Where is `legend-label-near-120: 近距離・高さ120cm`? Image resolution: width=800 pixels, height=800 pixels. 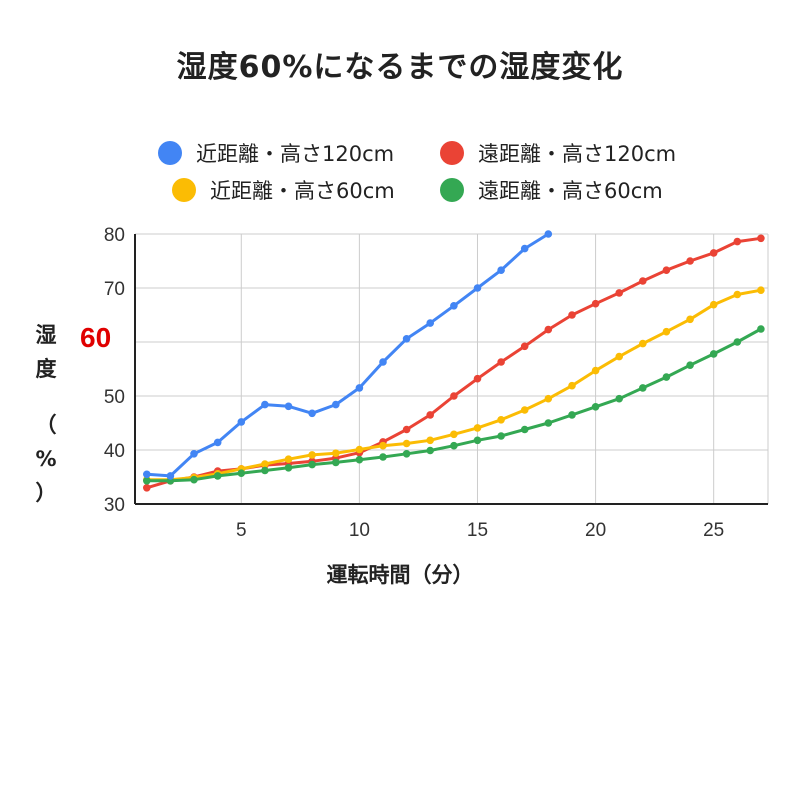
legend-label-near-120: 近距離・高さ120cm is located at coordinates (295, 154).